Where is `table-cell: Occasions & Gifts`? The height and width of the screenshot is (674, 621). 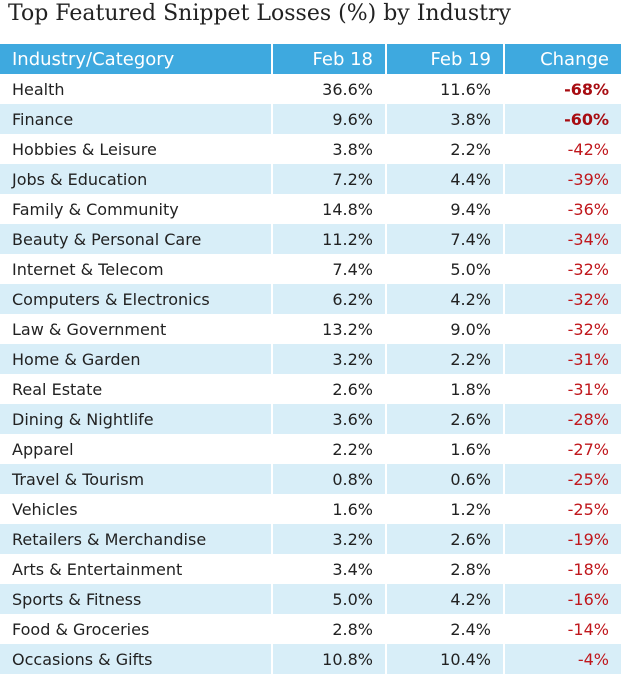
table-cell: Occasions & Gifts is located at coordinates (136, 659).